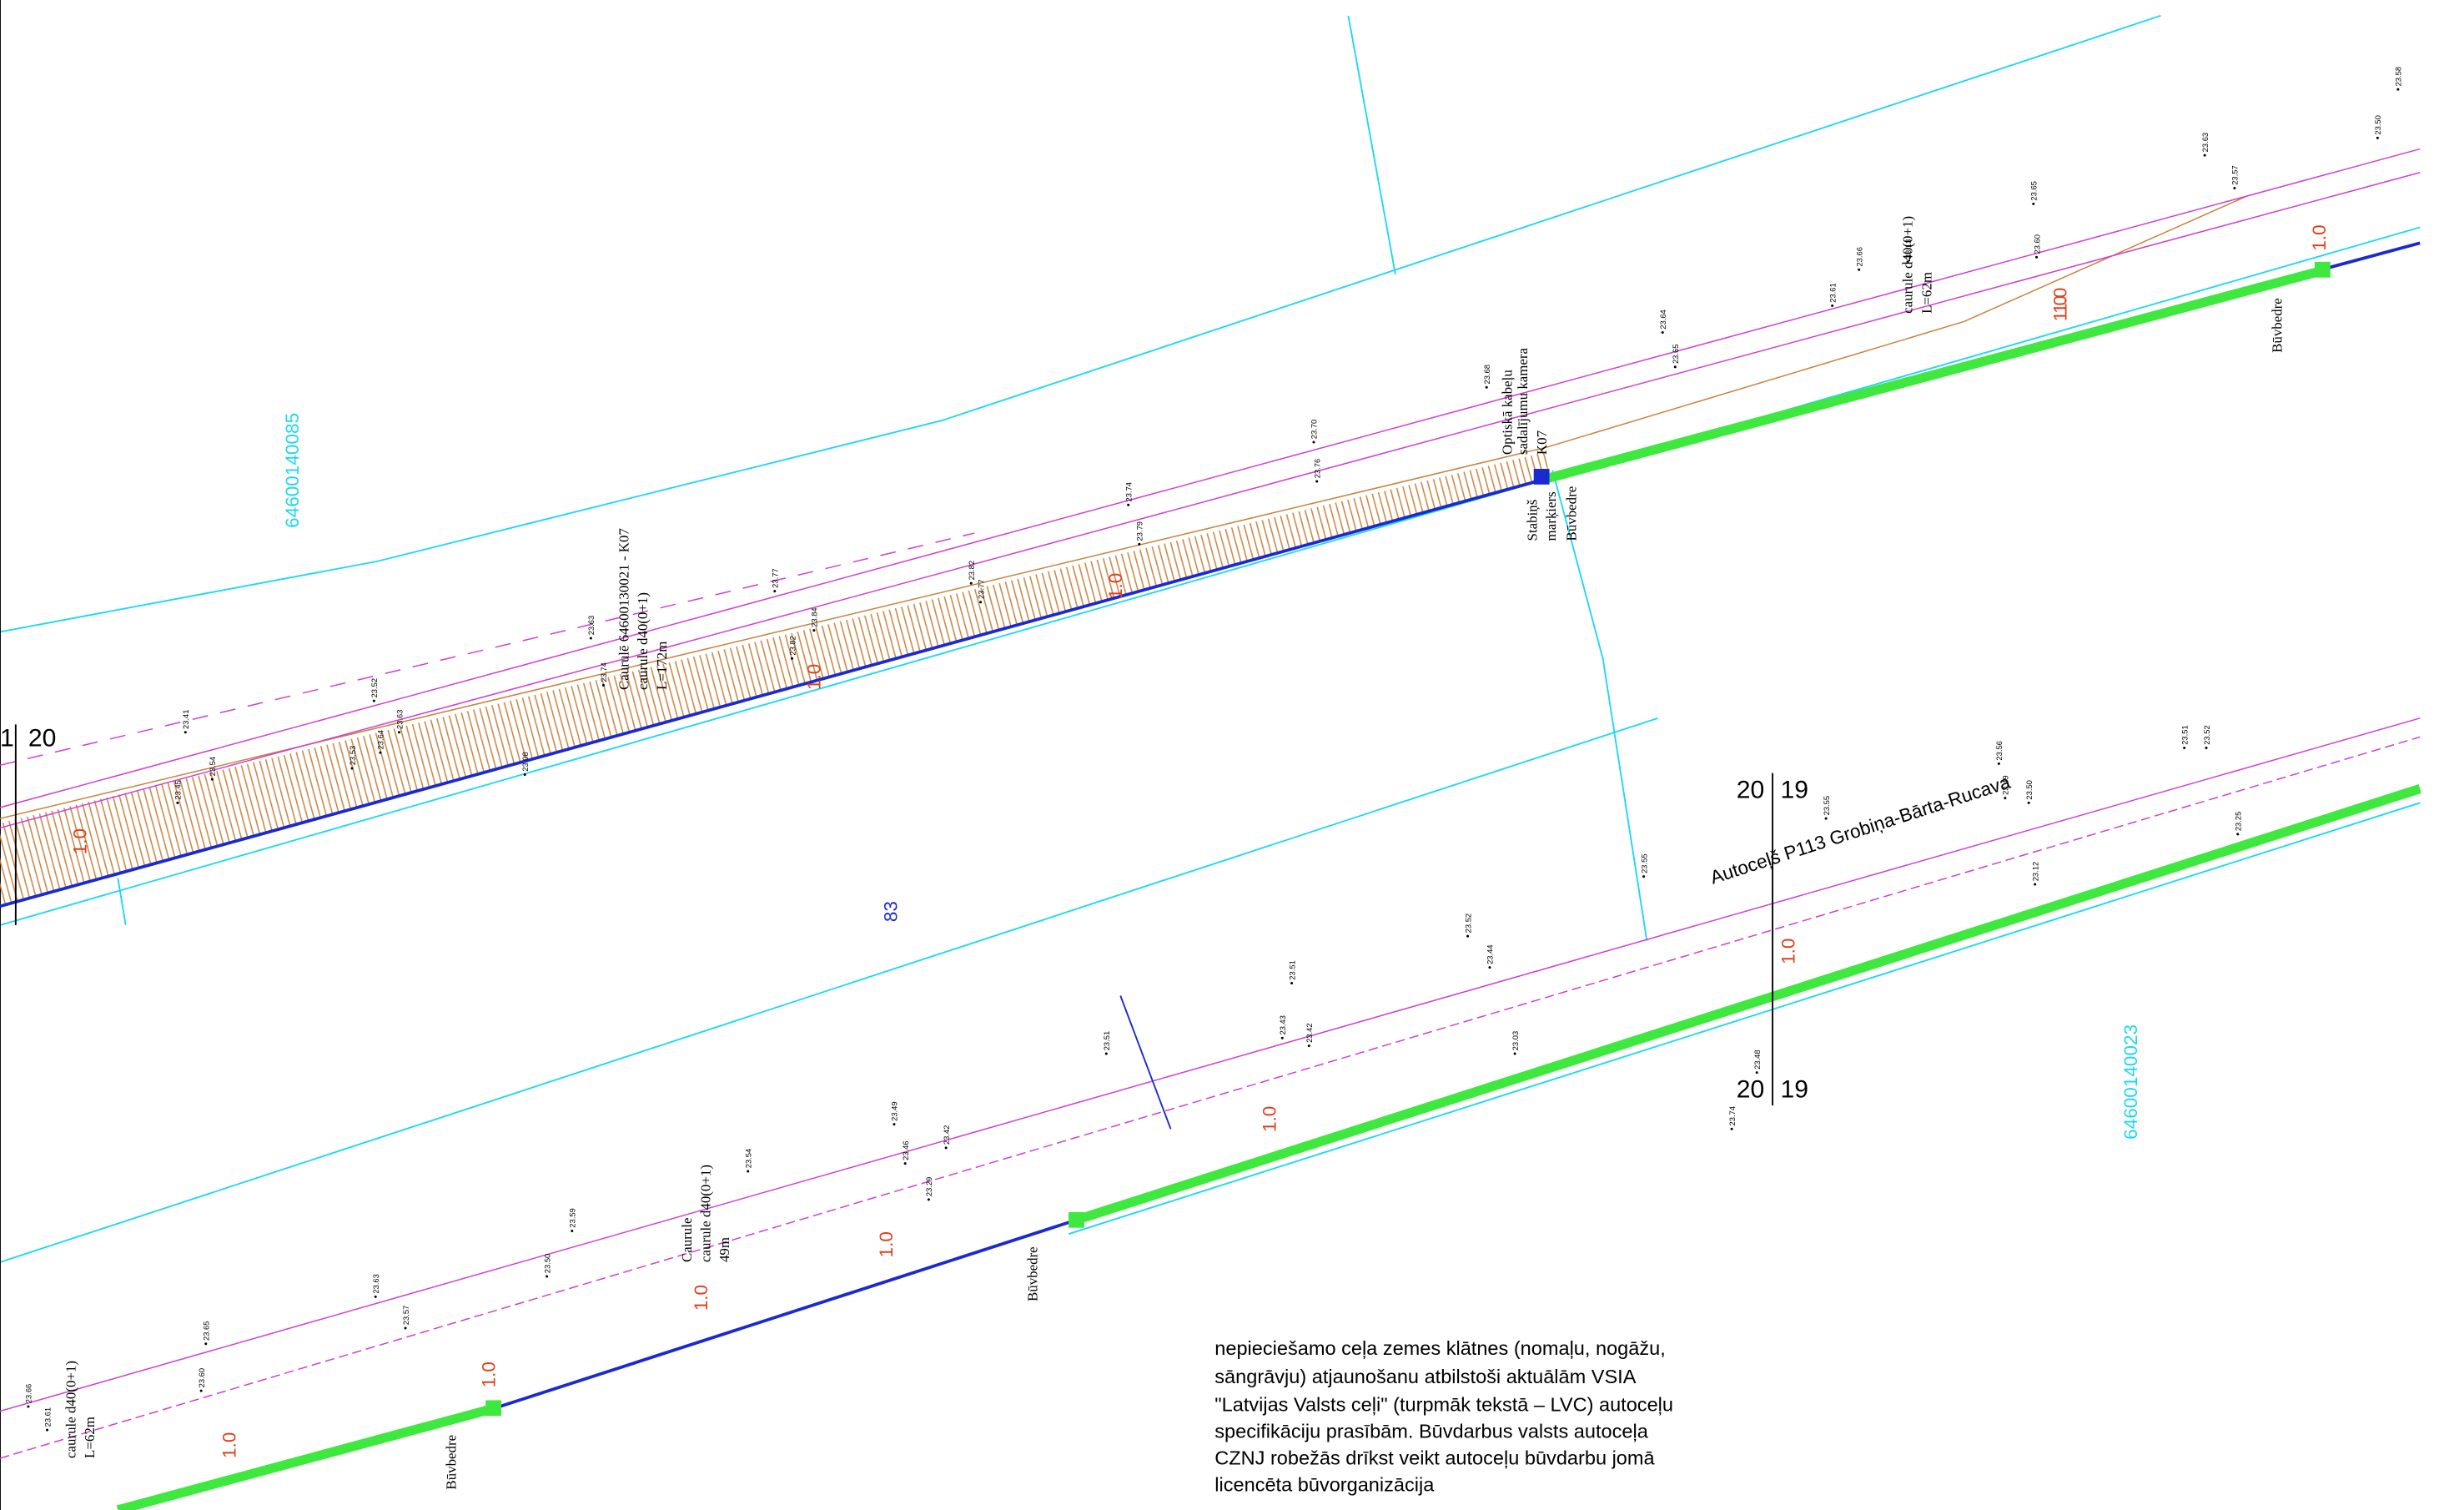 The height and width of the screenshot is (1510, 2464). Describe the element at coordinates (1926, 293) in the screenshot. I see `annotation: L=62m` at that location.